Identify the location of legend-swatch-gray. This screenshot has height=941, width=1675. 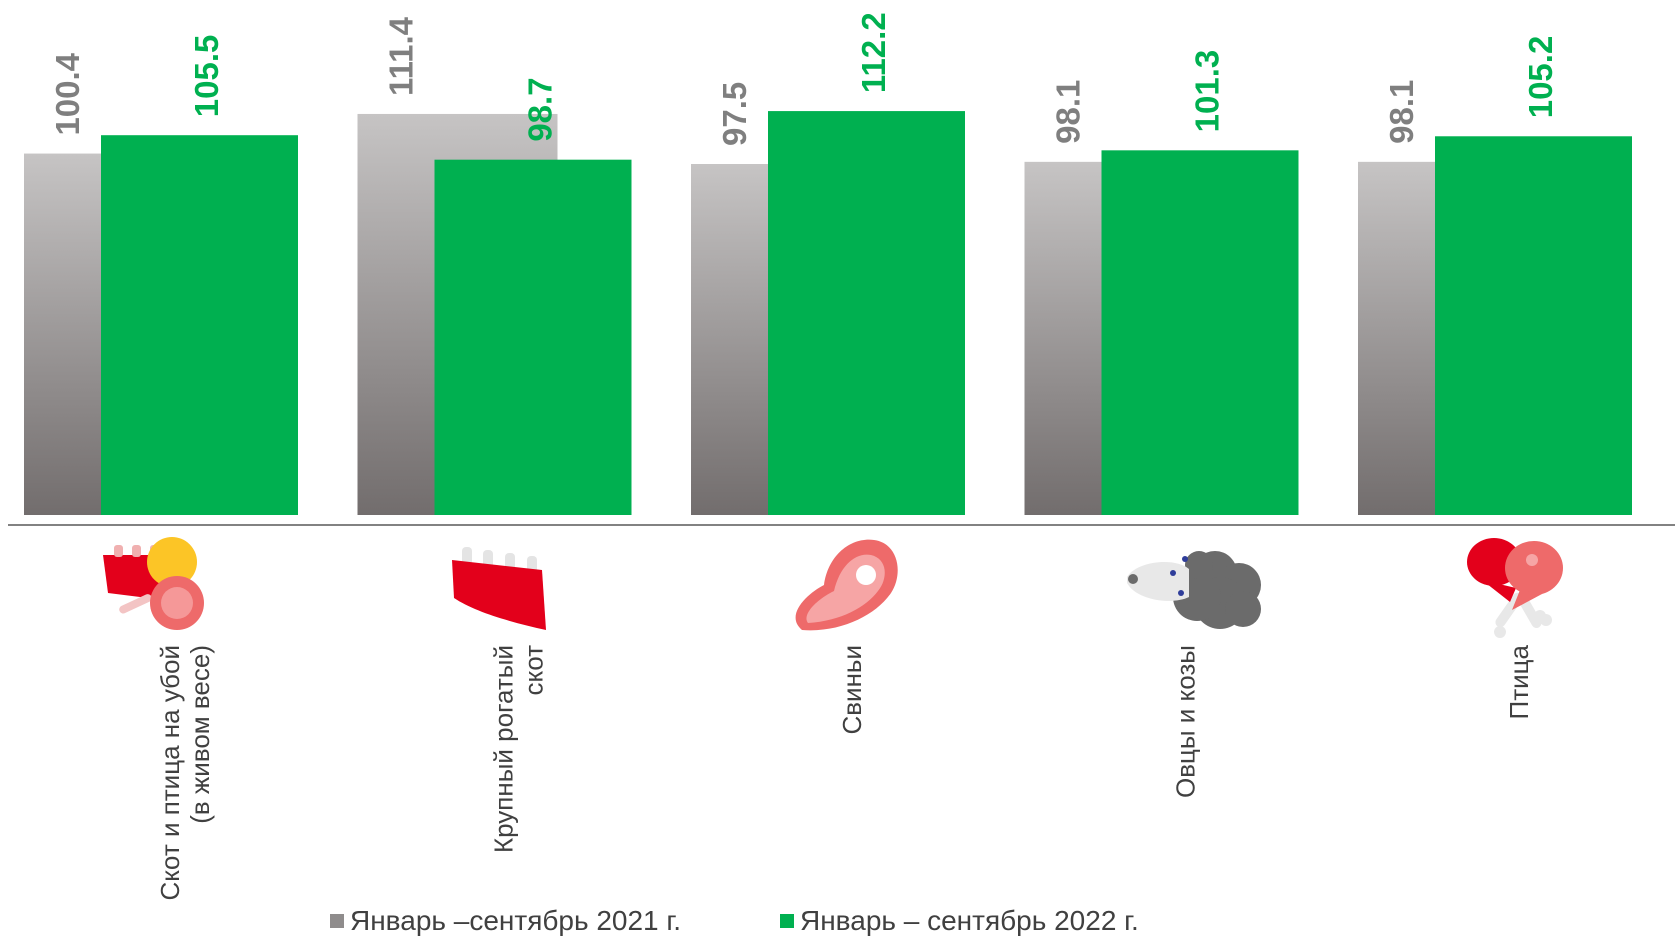
(337, 921).